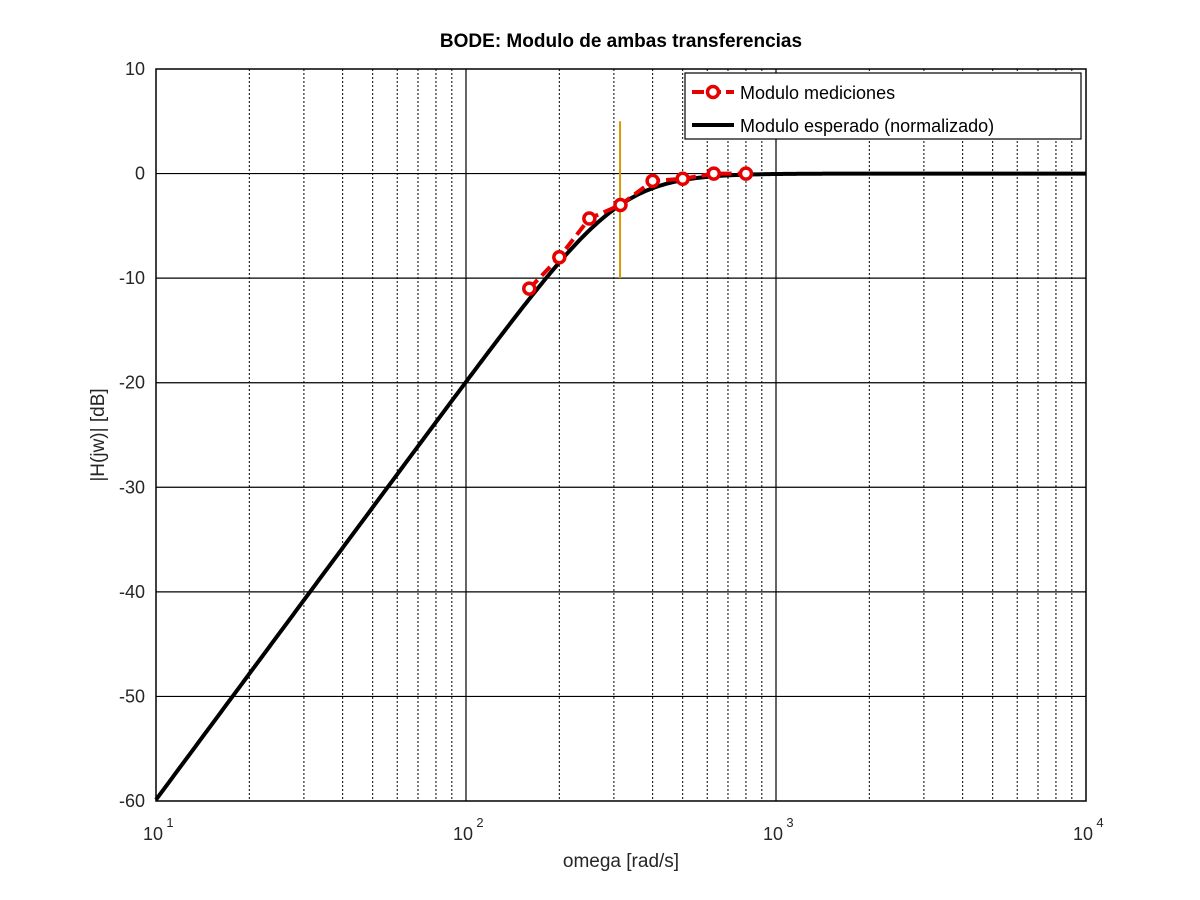 Image resolution: width=1200 pixels, height=900 pixels. What do you see at coordinates (135, 69) in the screenshot?
I see `y-tick-label: 10` at bounding box center [135, 69].